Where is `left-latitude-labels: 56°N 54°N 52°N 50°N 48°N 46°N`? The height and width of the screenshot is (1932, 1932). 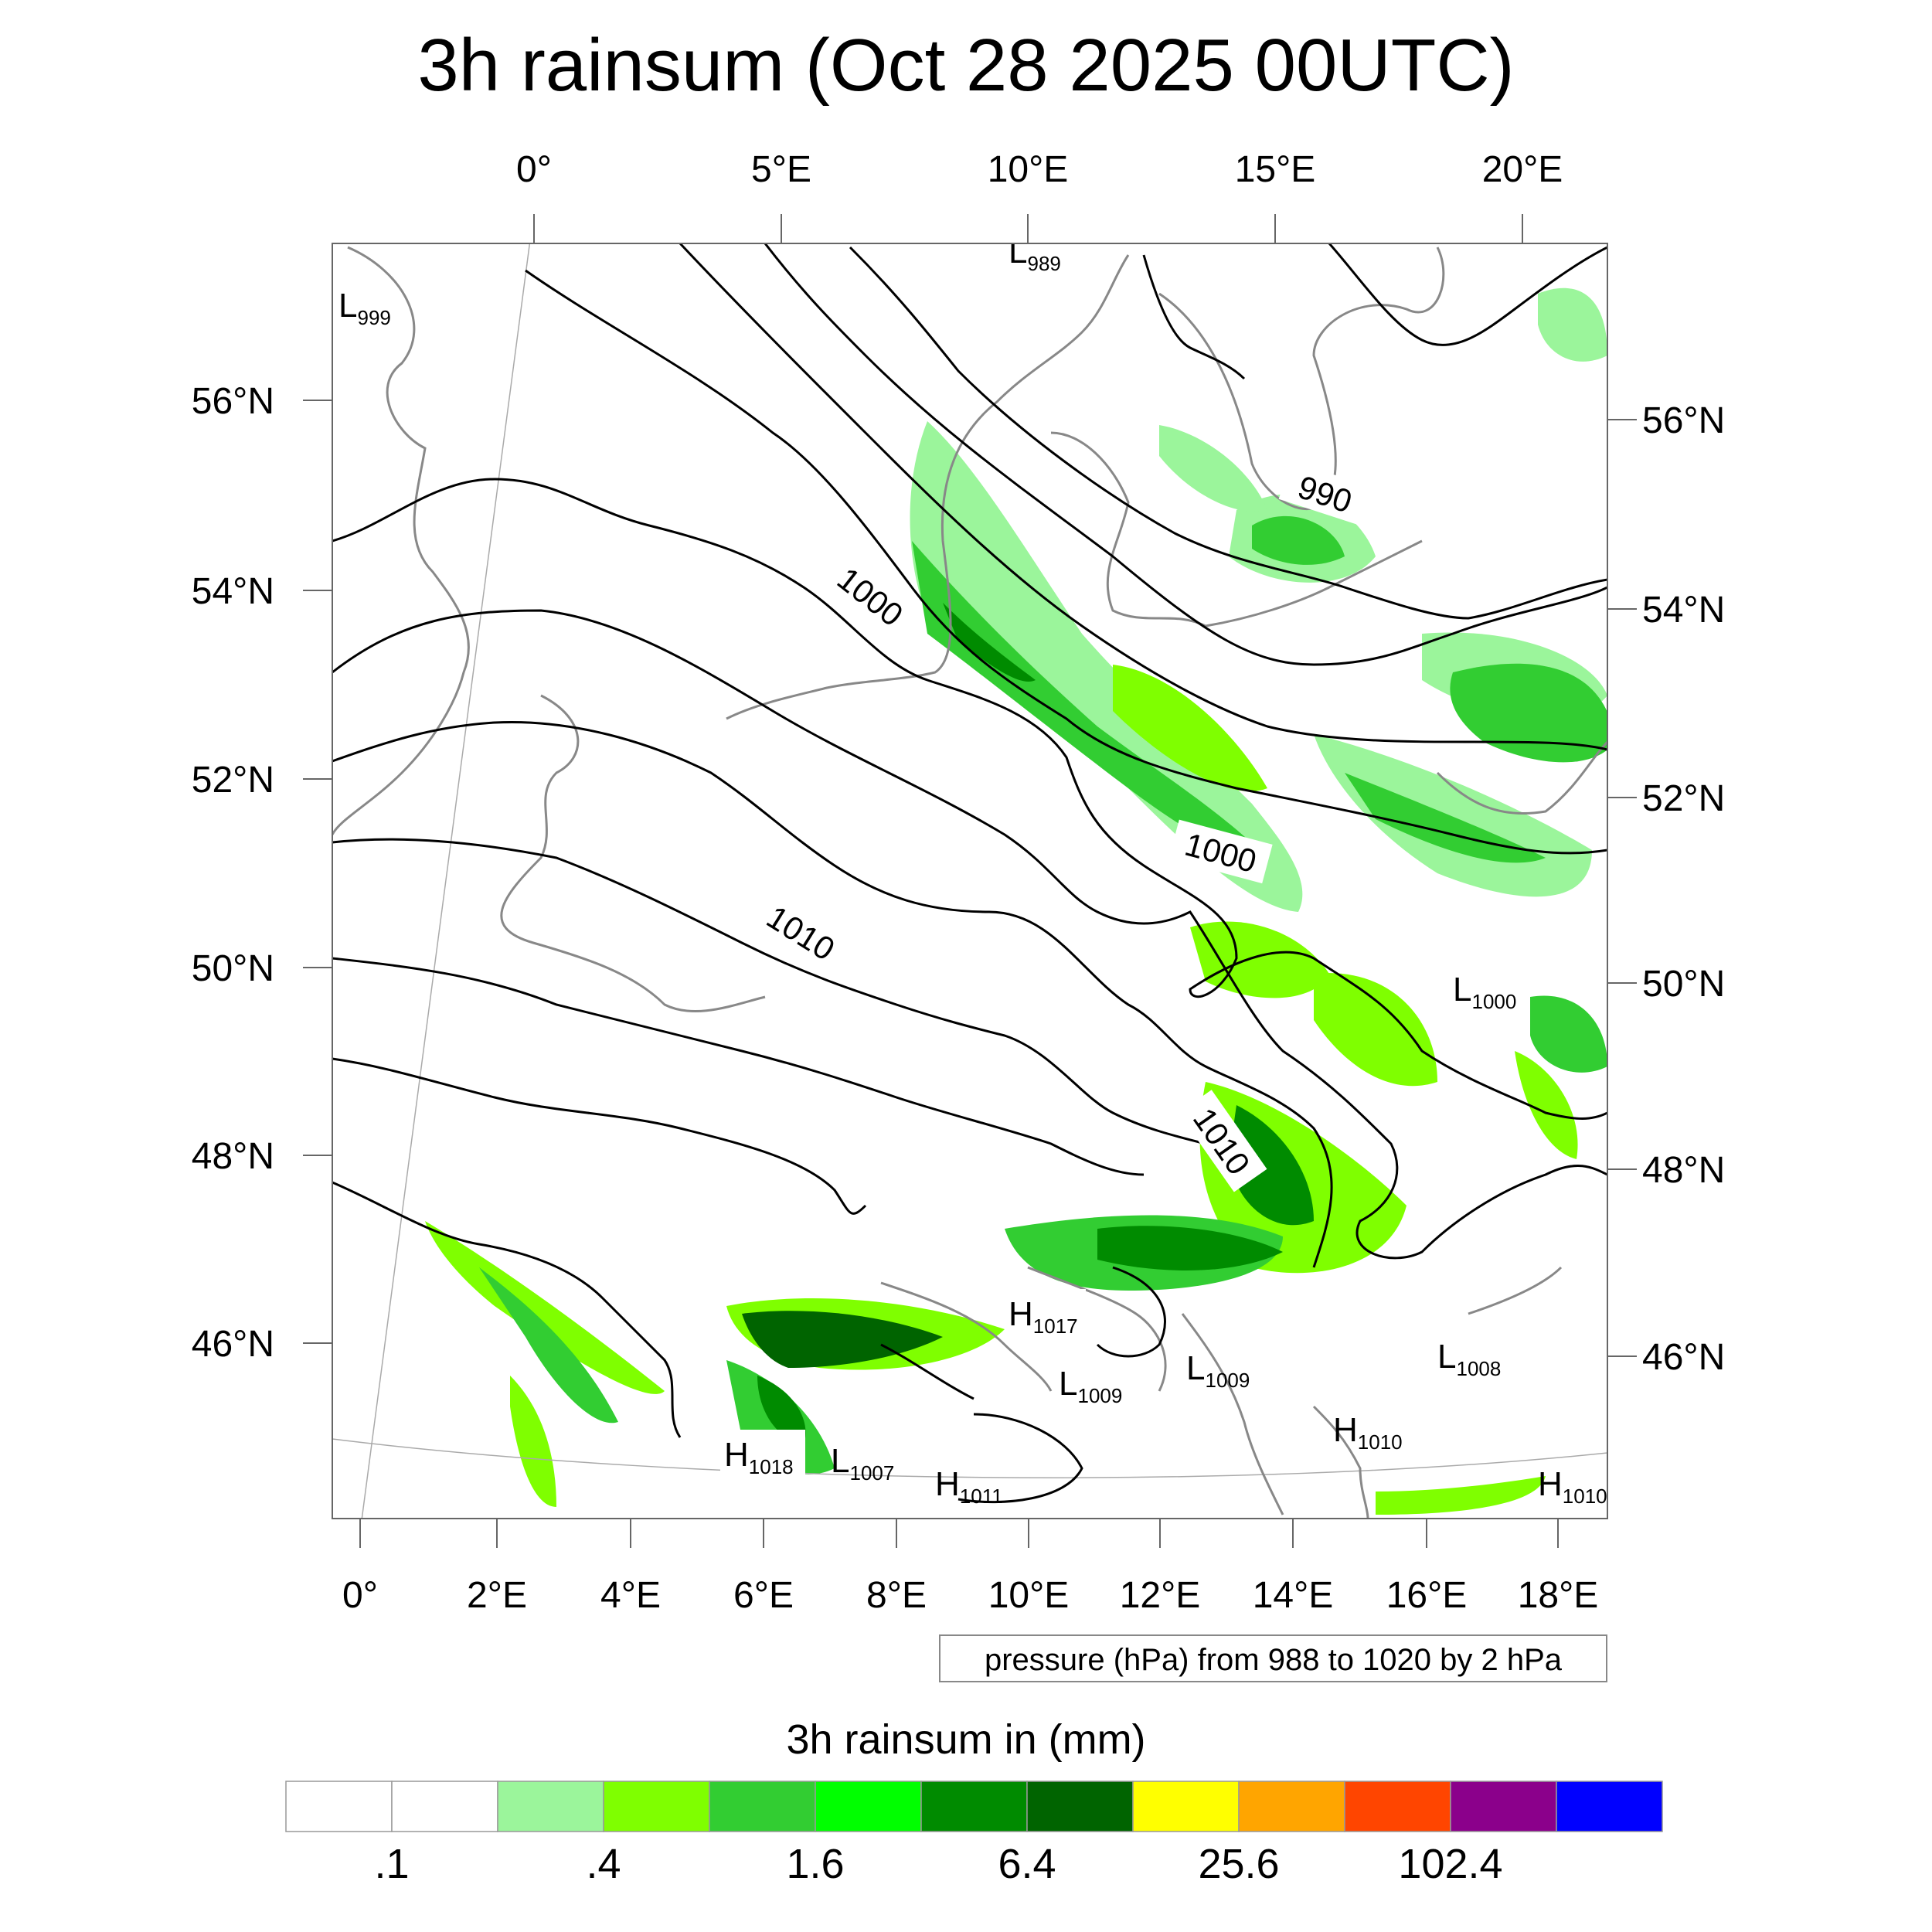 left-latitude-labels: 56°N 54°N 52°N 50°N 48°N 46°N is located at coordinates (233, 873).